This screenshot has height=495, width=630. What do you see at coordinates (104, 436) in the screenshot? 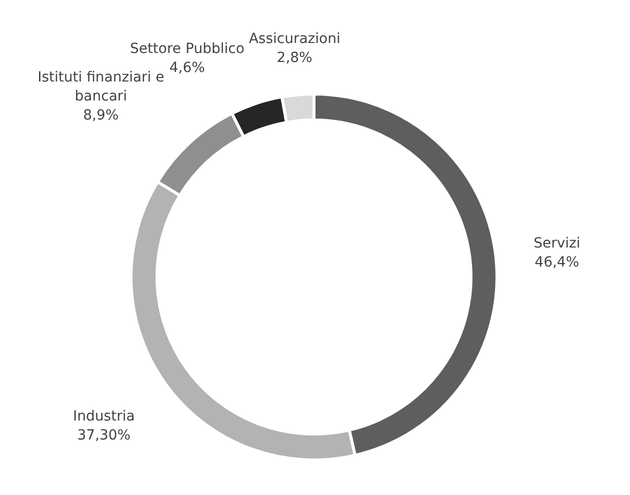
I see `data-label: 37,30%` at bounding box center [104, 436].